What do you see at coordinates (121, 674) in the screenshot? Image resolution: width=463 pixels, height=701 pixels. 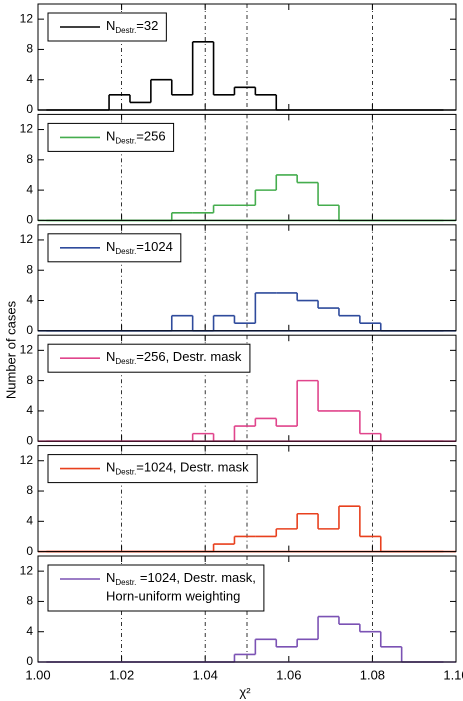 I see `x-tick-label: 1.02` at bounding box center [121, 674].